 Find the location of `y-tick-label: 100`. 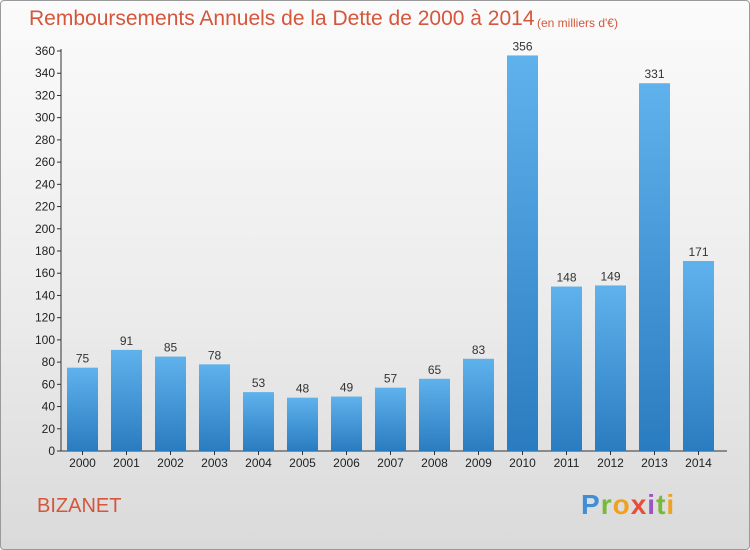

y-tick-label: 100 is located at coordinates (45, 340).